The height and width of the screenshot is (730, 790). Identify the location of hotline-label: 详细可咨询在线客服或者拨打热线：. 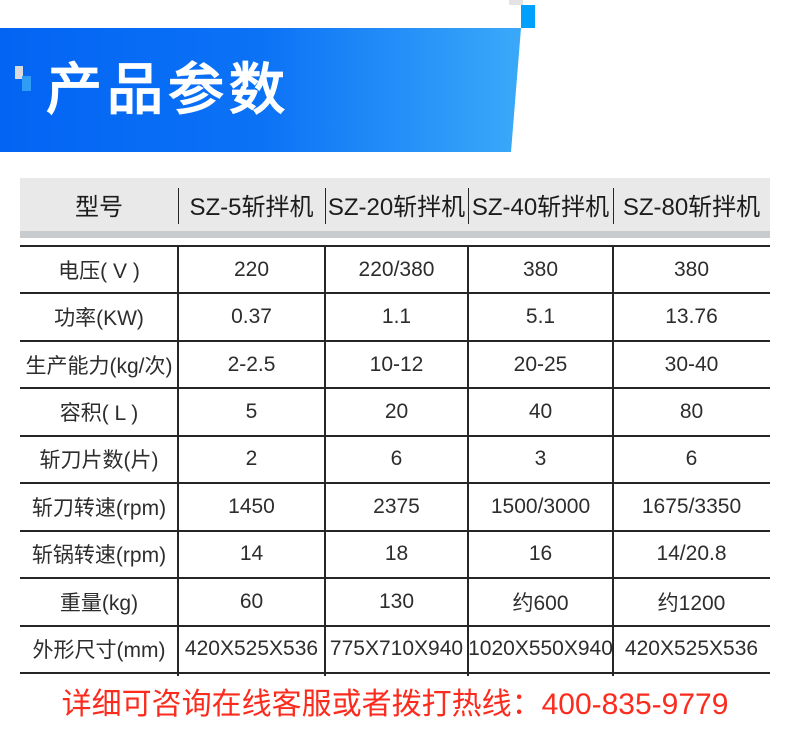
(301, 704).